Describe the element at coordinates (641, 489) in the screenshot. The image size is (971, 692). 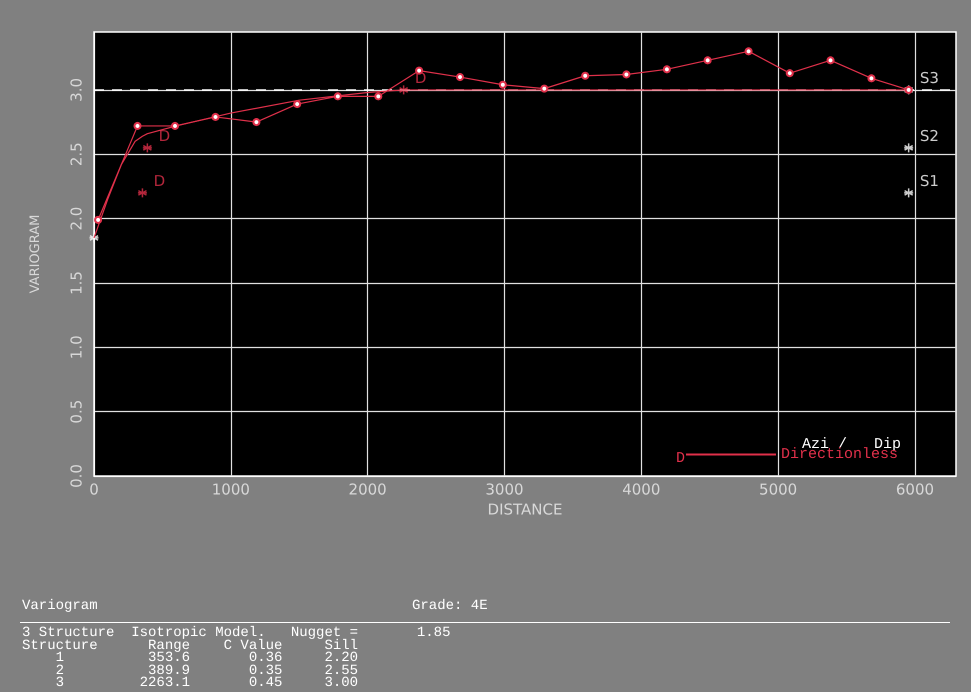
I see `x-tick-label: 4000` at that location.